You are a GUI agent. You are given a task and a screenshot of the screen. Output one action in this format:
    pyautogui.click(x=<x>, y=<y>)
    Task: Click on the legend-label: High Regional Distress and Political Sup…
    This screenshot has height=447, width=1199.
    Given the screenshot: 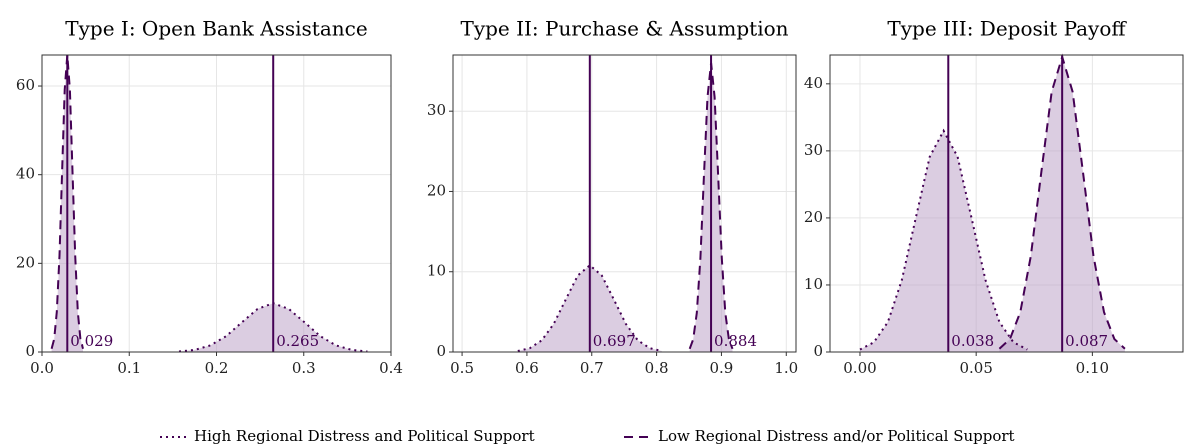 What is the action you would take?
    pyautogui.click(x=364, y=436)
    